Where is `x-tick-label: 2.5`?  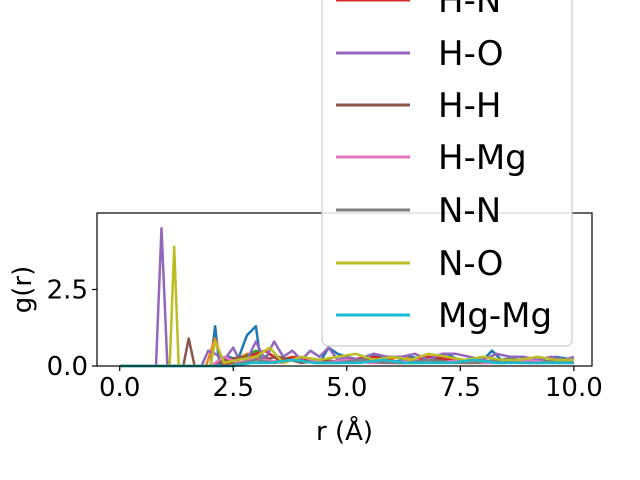 x-tick-label: 2.5 is located at coordinates (233, 388).